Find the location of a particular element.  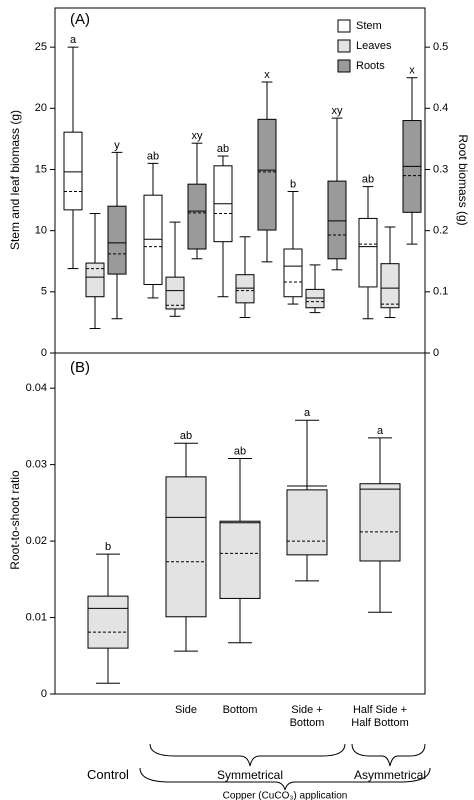

y2-axis-label: Root biomass (g) is located at coordinates (463, 179).